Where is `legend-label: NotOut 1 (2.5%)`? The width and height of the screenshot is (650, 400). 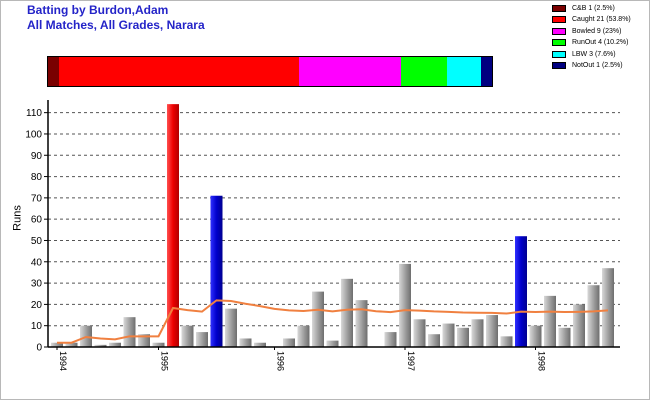 legend-label: NotOut 1 (2.5%) is located at coordinates (597, 65).